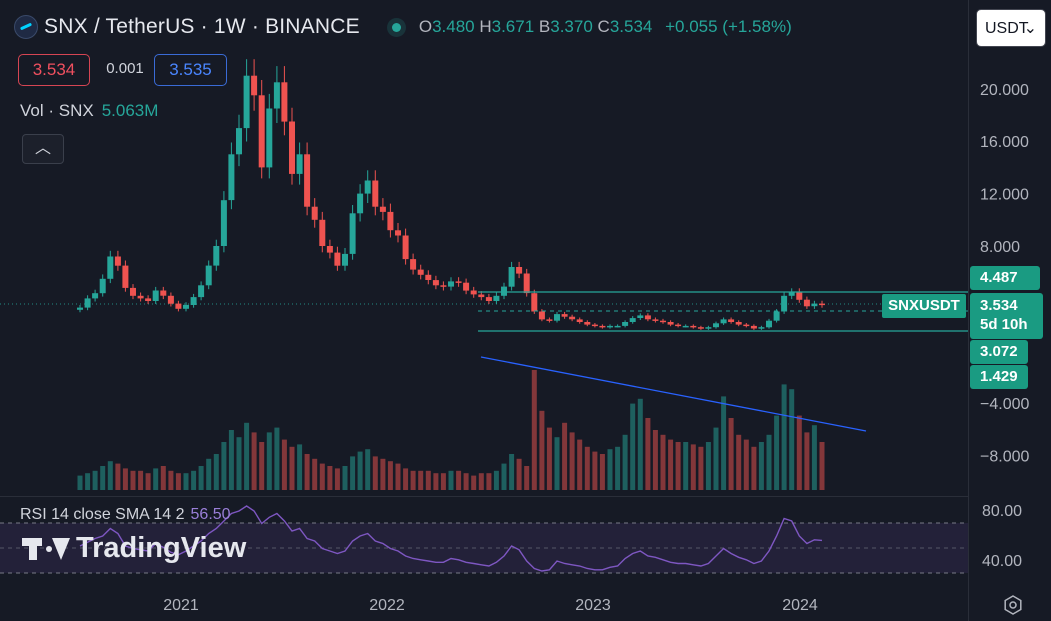 The height and width of the screenshot is (621, 1051). What do you see at coordinates (631, 26) in the screenshot?
I see `close-value: 3.534` at bounding box center [631, 26].